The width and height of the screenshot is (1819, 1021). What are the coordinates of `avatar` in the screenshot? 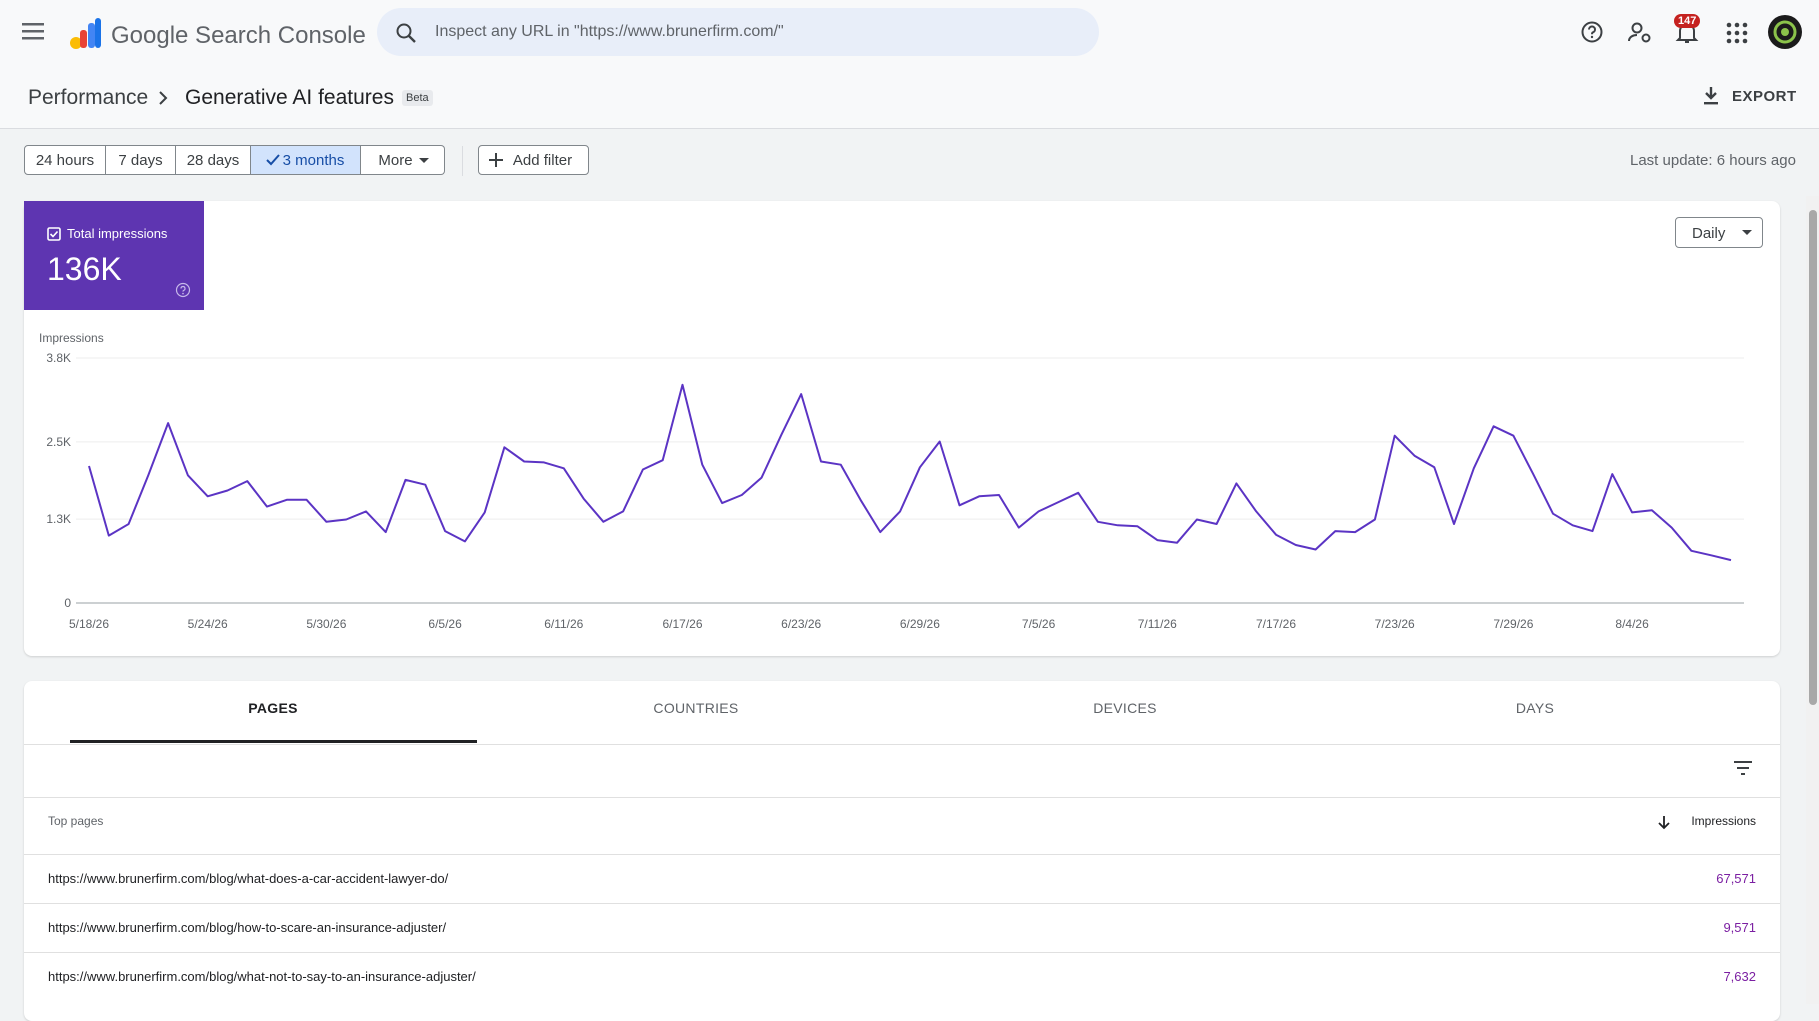 It's located at (1785, 32).